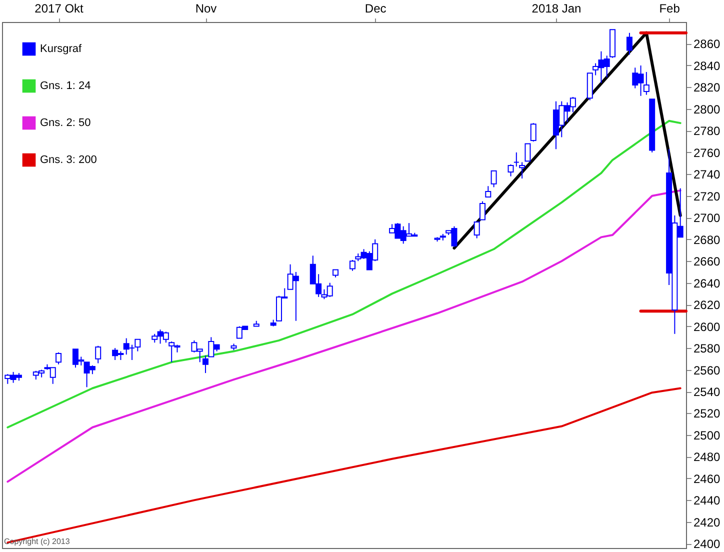 This screenshot has height=552, width=724. Describe the element at coordinates (707, 153) in the screenshot. I see `y-tick-label: 2760` at that location.